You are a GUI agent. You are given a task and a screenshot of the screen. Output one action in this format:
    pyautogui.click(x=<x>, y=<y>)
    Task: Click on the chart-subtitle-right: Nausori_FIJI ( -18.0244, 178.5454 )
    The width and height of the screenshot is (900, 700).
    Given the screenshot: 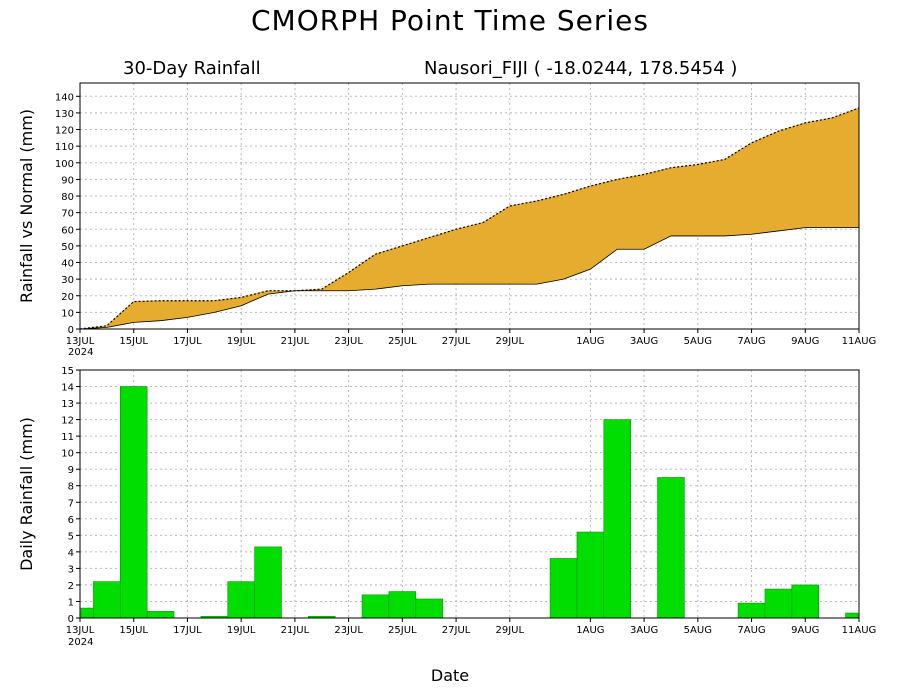 What is the action you would take?
    pyautogui.click(x=580, y=68)
    